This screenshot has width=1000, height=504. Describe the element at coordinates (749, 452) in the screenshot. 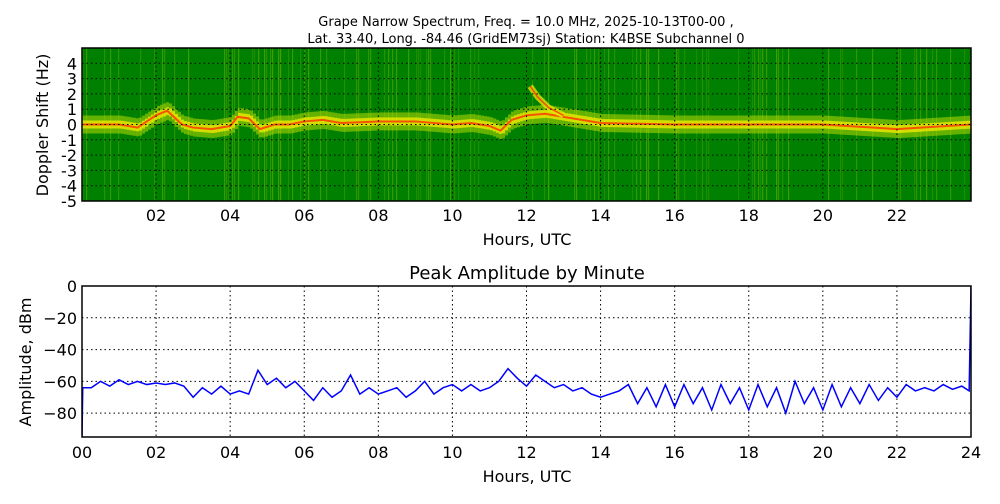

I see `amplitude-xtick-label: 18` at that location.